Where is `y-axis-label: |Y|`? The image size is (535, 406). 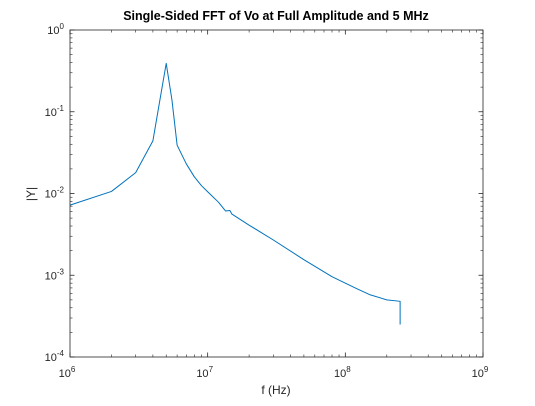 y-axis-label: |Y| is located at coordinates (31, 194).